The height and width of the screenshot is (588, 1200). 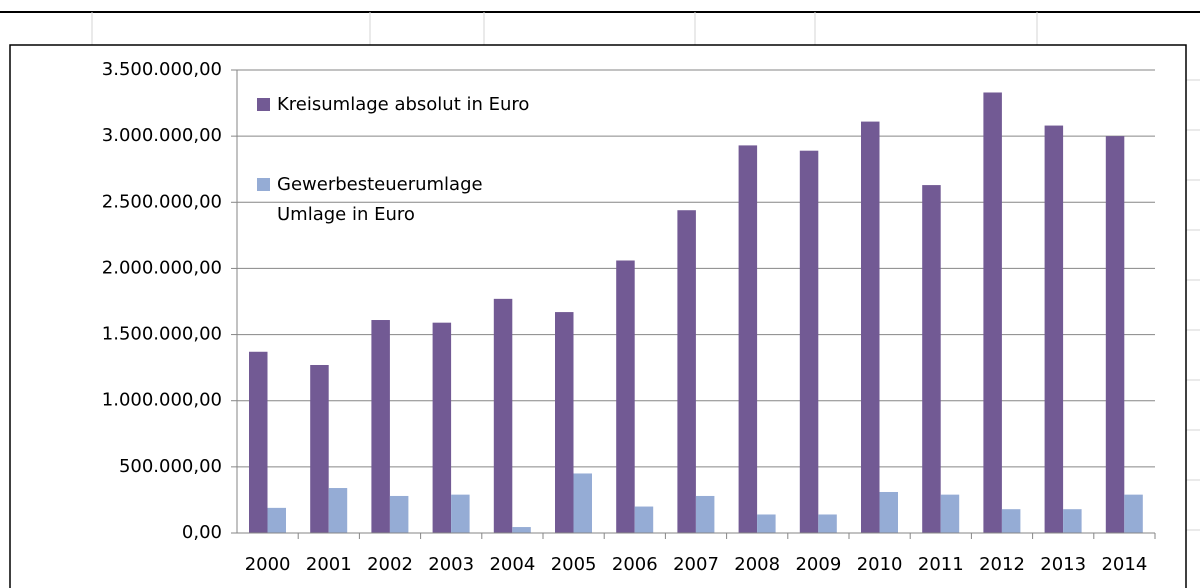 What do you see at coordinates (818, 564) in the screenshot?
I see `x-tick-label: 2009` at bounding box center [818, 564].